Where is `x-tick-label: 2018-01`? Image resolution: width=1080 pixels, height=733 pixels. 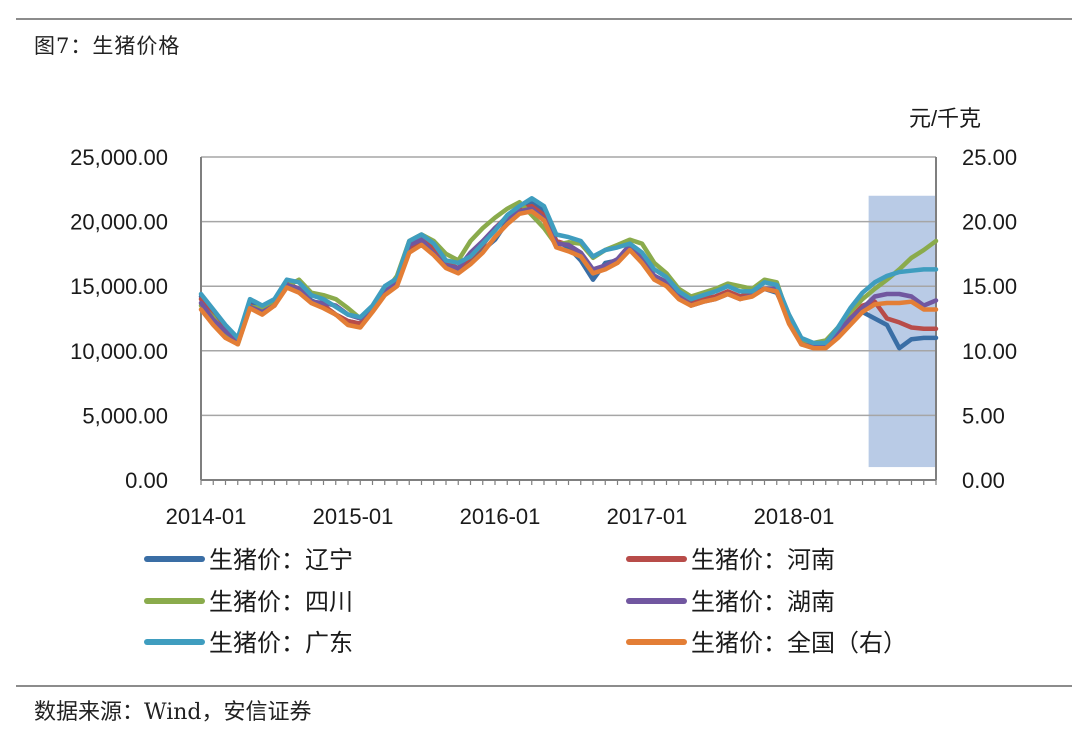 x-tick-label: 2018-01 is located at coordinates (794, 516).